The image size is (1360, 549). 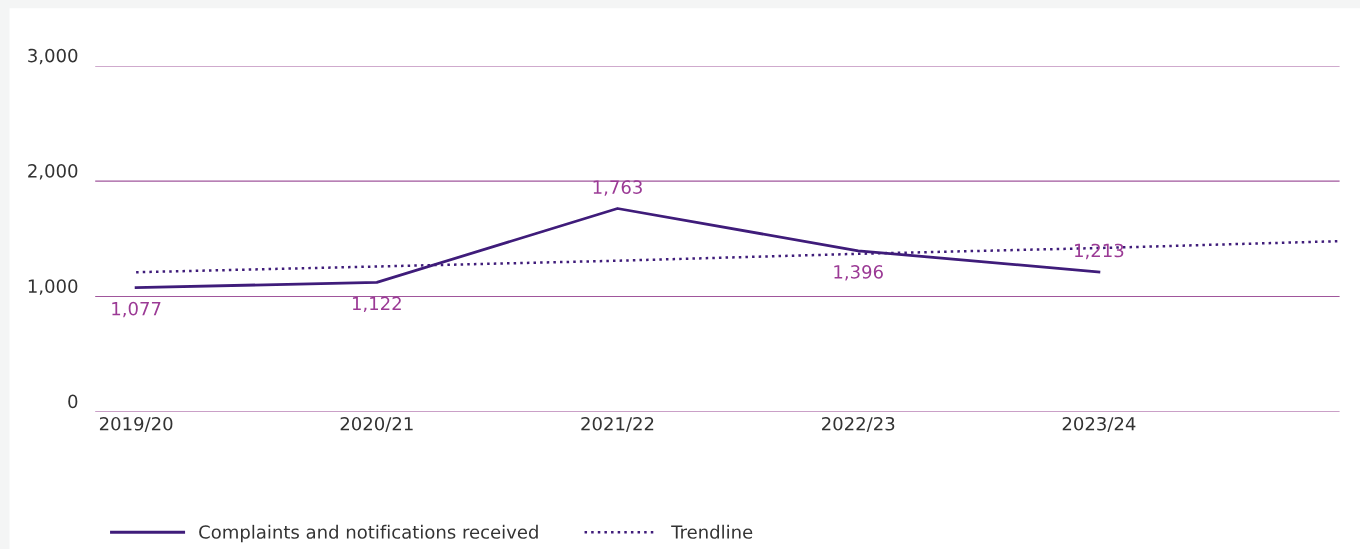 I want to click on y-tick-label: 3,000, so click(x=53, y=56).